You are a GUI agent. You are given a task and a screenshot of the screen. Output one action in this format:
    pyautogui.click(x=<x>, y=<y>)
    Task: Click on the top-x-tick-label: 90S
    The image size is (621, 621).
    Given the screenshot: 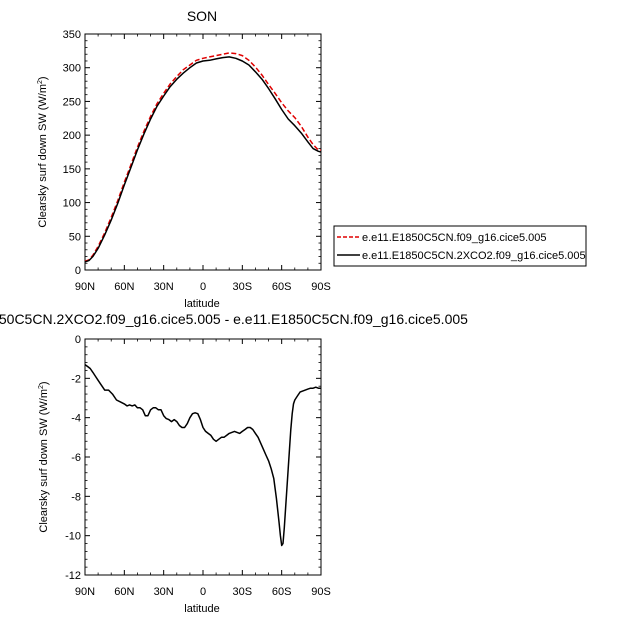 What is the action you would take?
    pyautogui.click(x=321, y=287)
    